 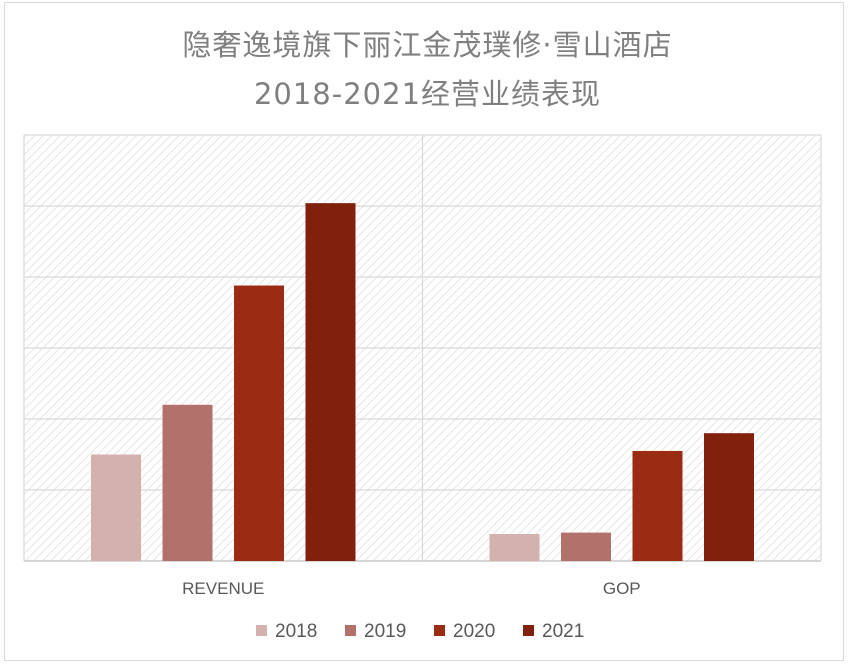 I want to click on legend-label-2019: 2019, so click(x=385, y=631).